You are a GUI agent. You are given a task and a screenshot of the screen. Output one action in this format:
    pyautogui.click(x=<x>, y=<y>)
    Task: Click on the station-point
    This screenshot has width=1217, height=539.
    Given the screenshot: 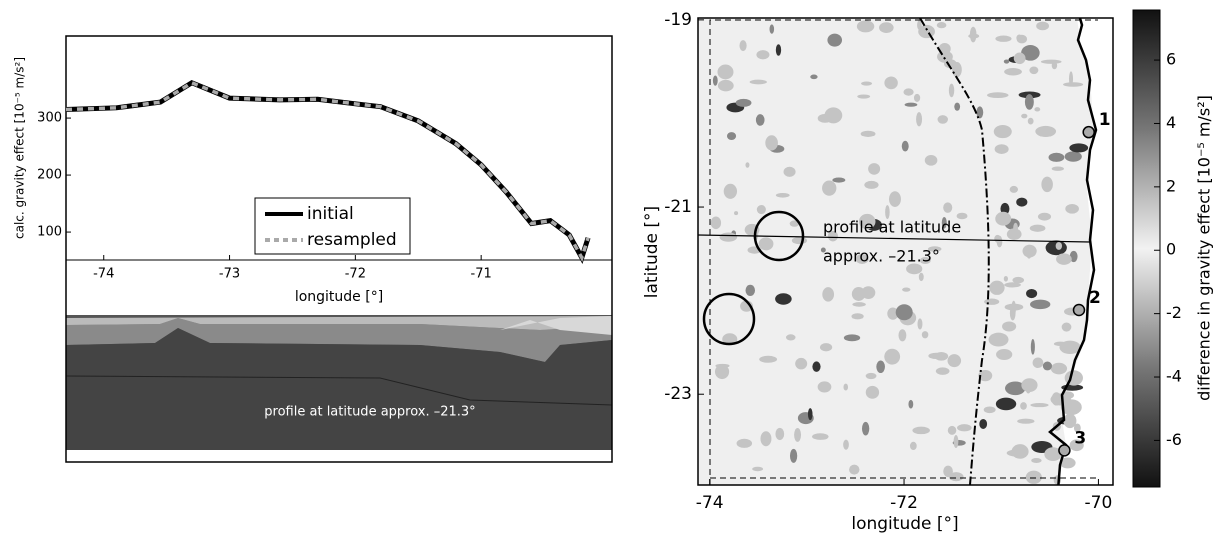 What is the action you would take?
    pyautogui.click(x=1064, y=450)
    